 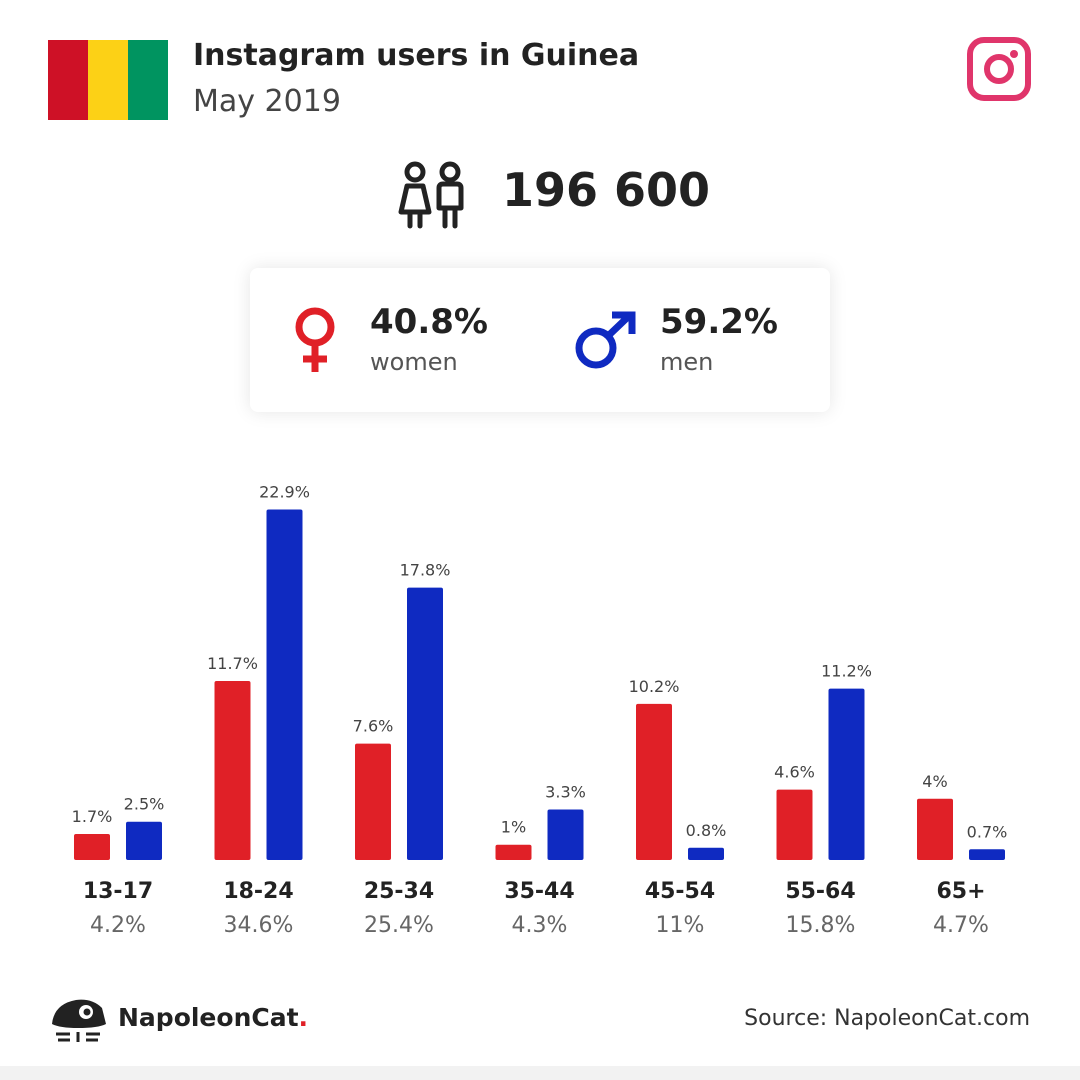 I want to click on bar-value-label: 17.8%, so click(x=425, y=570).